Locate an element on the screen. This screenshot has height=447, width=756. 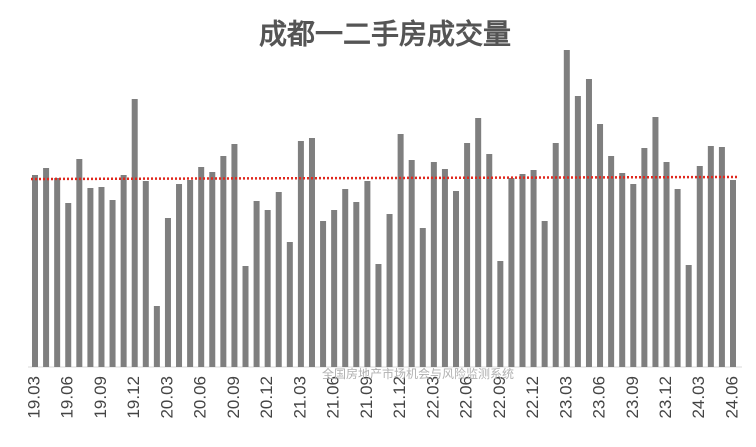
x-tick-label: 21.12 is located at coordinates (399, 397).